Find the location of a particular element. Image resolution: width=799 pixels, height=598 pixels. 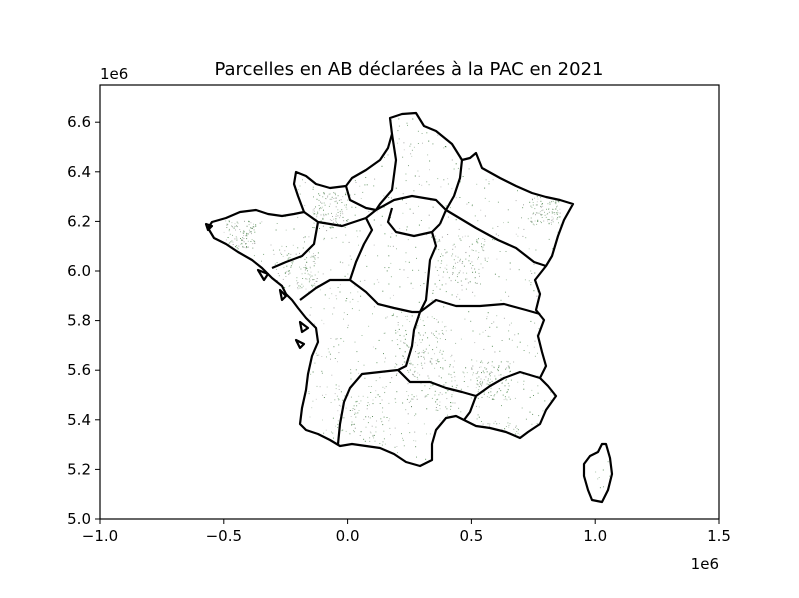

x-tick-label: −0.5 is located at coordinates (224, 536).